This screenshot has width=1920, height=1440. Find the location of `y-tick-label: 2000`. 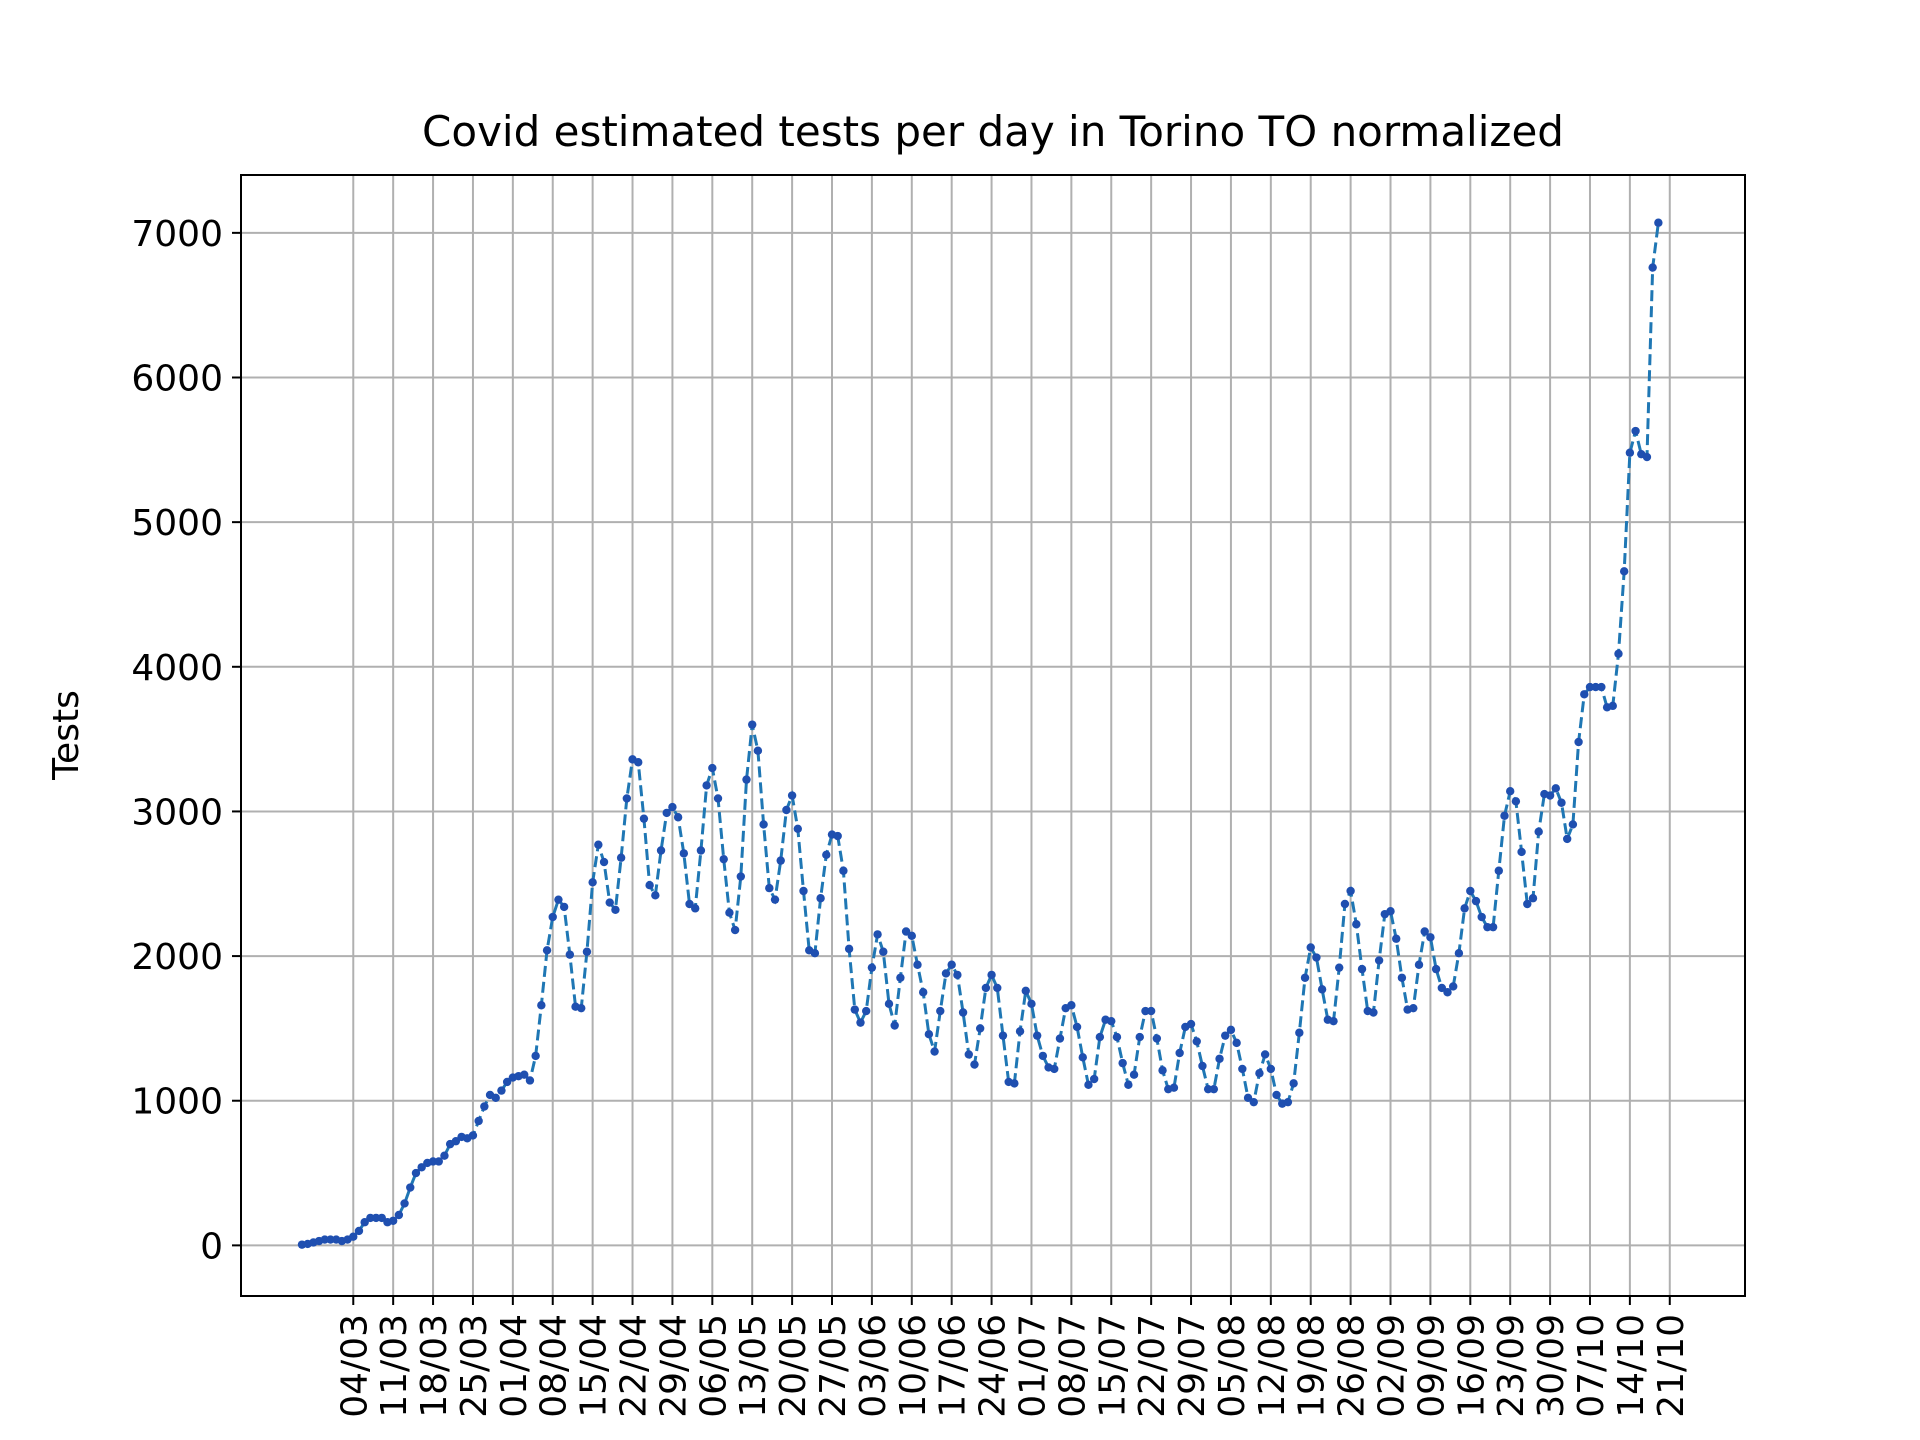

y-tick-label: 2000 is located at coordinates (177, 957).